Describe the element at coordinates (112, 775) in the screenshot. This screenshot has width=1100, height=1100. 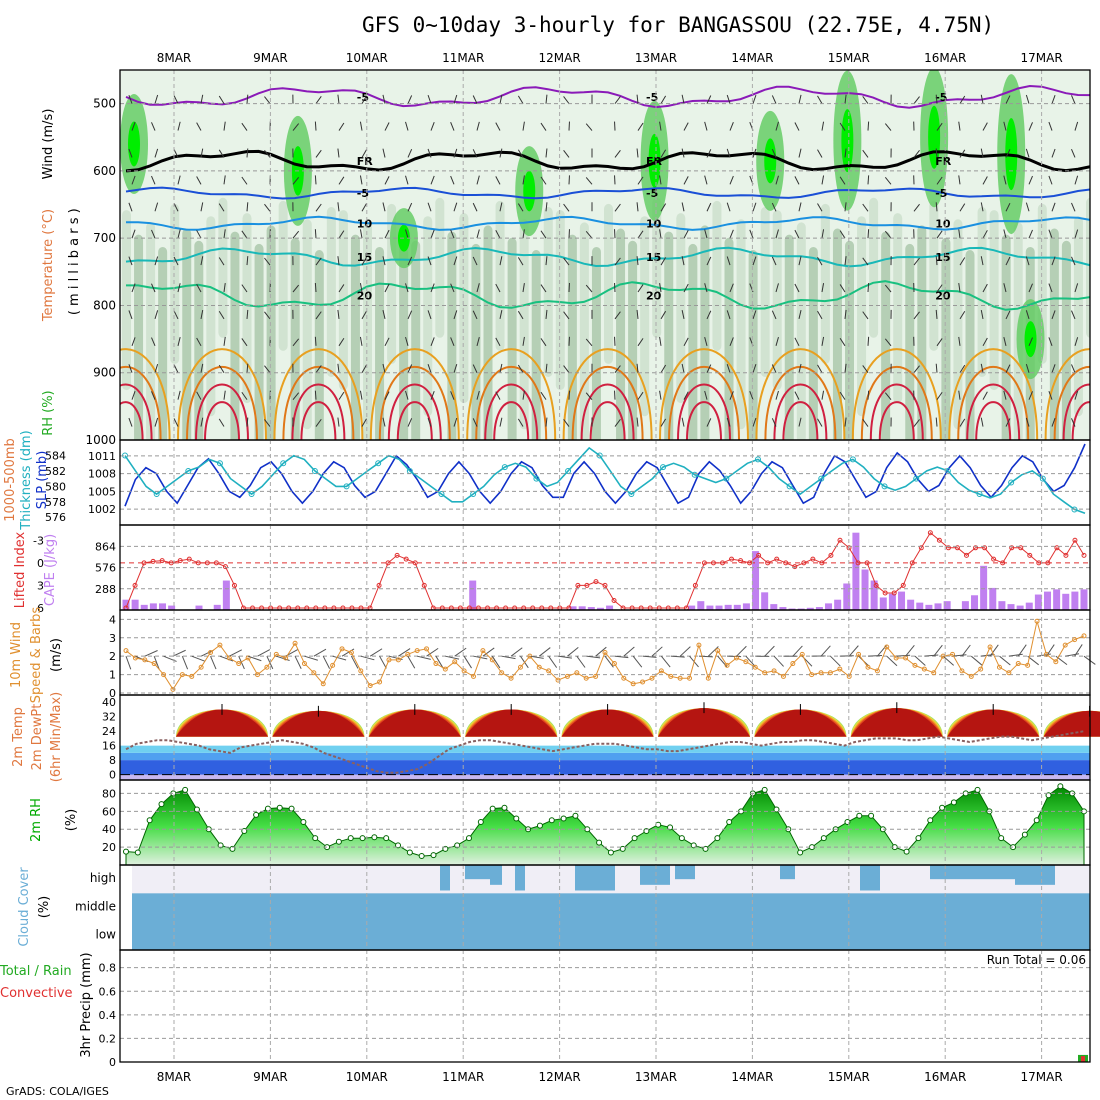
I see `temp-tick-label: 0` at that location.